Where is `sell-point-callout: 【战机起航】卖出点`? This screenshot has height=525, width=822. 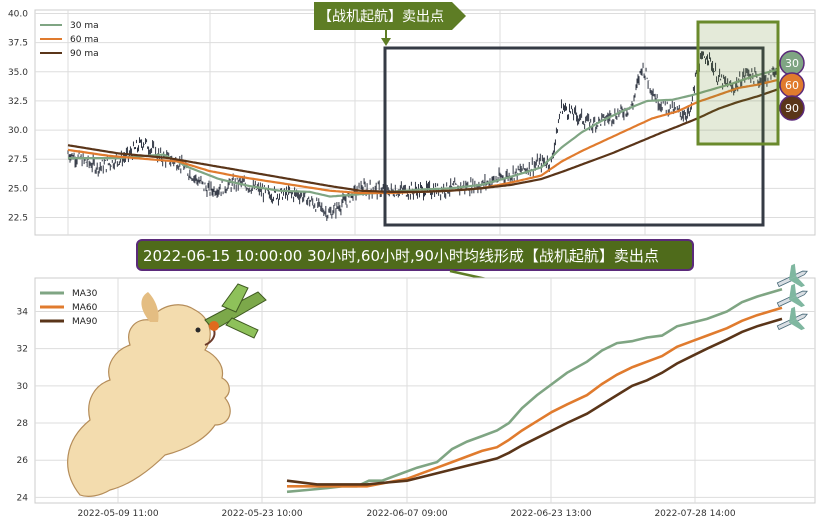 sell-point-callout: 【战机起航】卖出点 is located at coordinates (390, 24).